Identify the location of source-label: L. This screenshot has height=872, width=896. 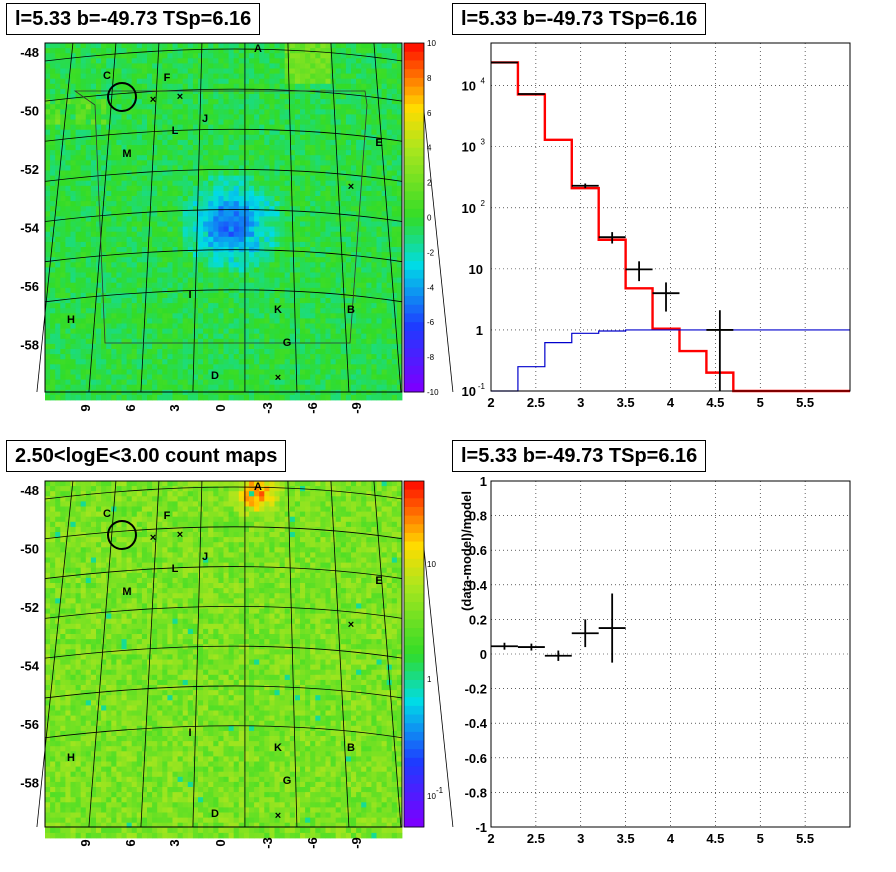
(175, 131).